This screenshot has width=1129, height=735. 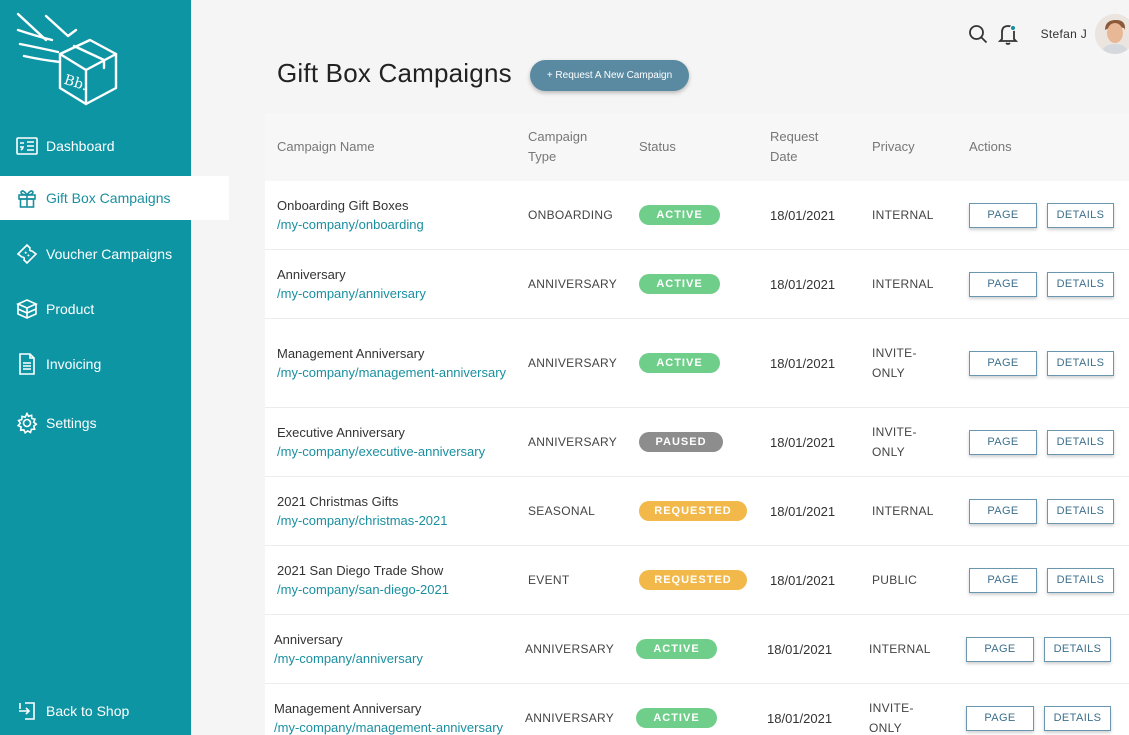 What do you see at coordinates (27, 423) in the screenshot?
I see `gear-icon` at bounding box center [27, 423].